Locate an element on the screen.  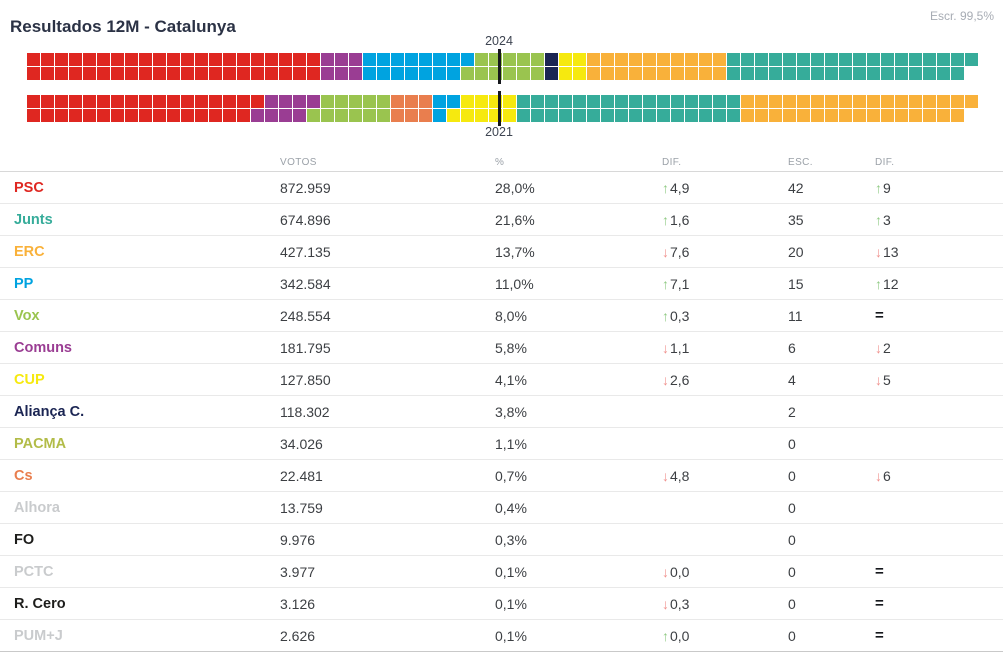
dif-seats: ↓13 is located at coordinates (939, 252).